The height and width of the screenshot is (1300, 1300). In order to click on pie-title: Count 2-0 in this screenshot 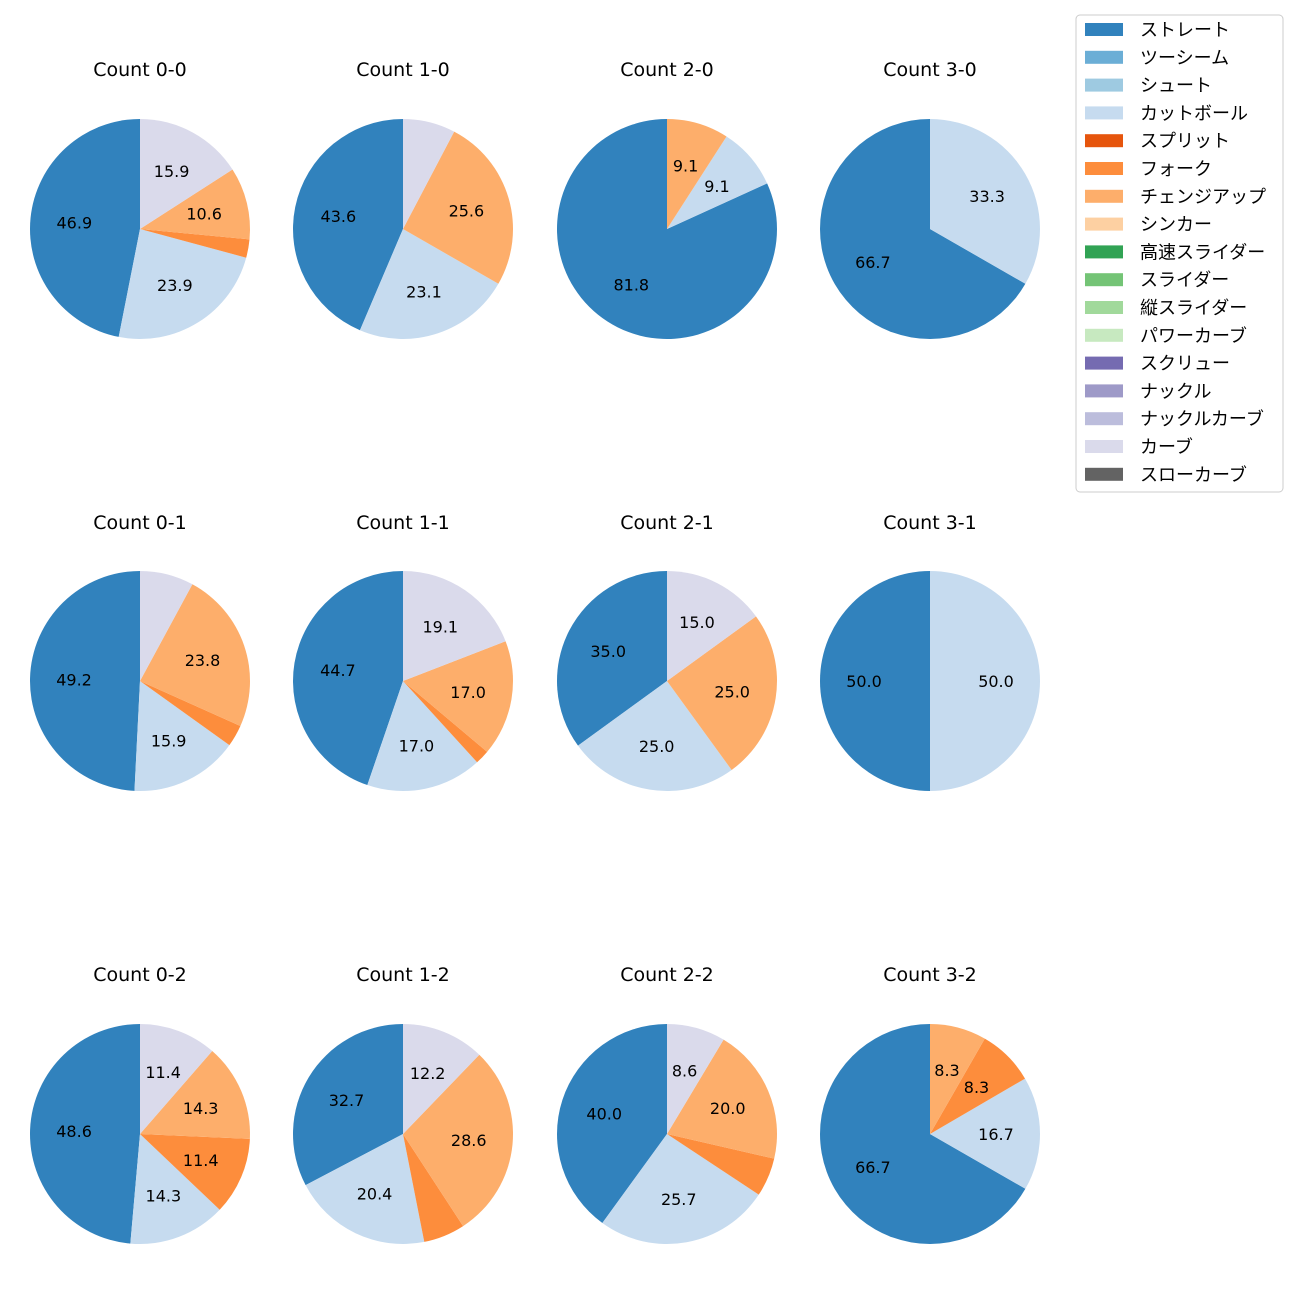, I will do `click(667, 70)`.